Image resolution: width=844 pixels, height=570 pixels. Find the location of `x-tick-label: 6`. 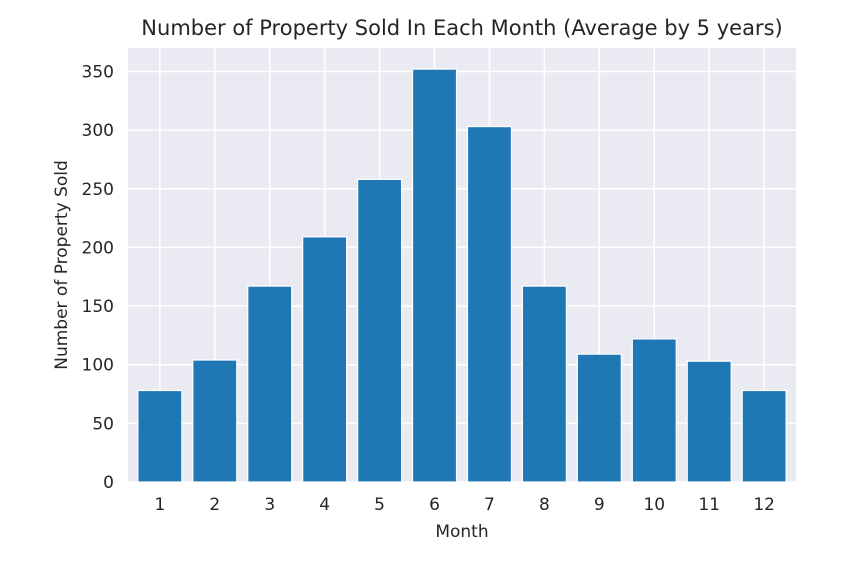

x-tick-label: 6 is located at coordinates (434, 505).